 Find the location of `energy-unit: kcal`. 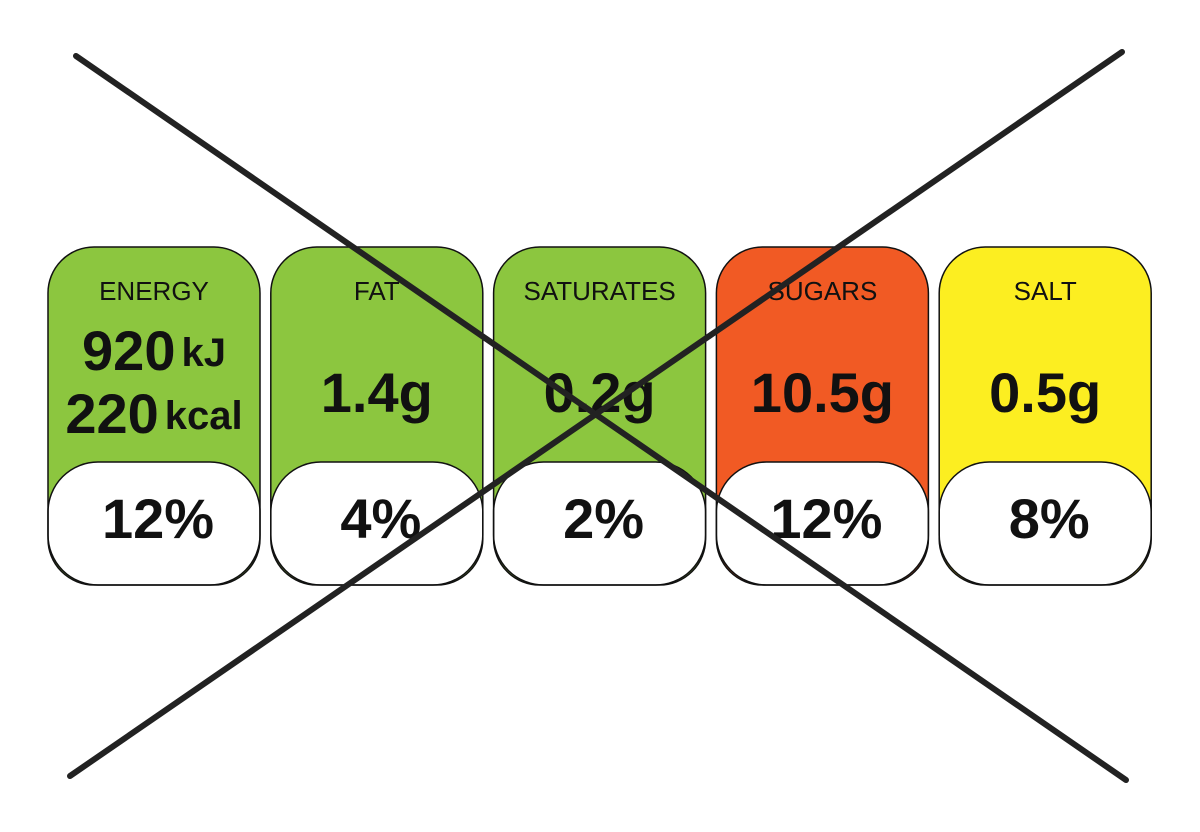

energy-unit: kcal is located at coordinates (204, 416).